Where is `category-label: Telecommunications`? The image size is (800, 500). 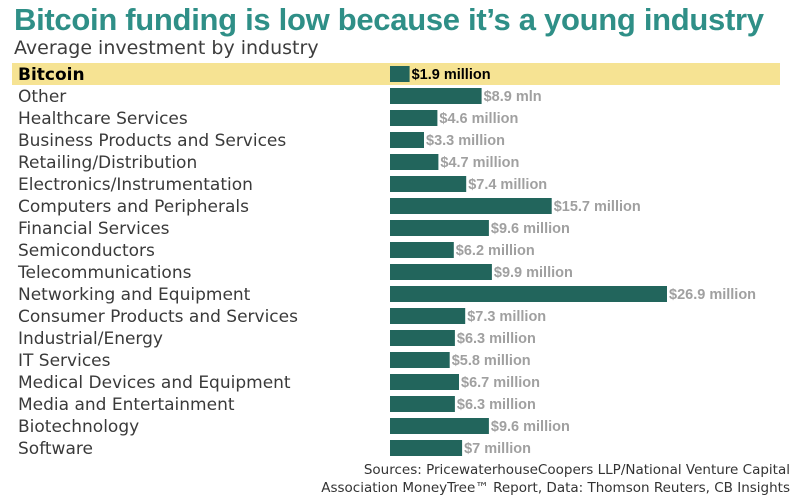 category-label: Telecommunications is located at coordinates (104, 273).